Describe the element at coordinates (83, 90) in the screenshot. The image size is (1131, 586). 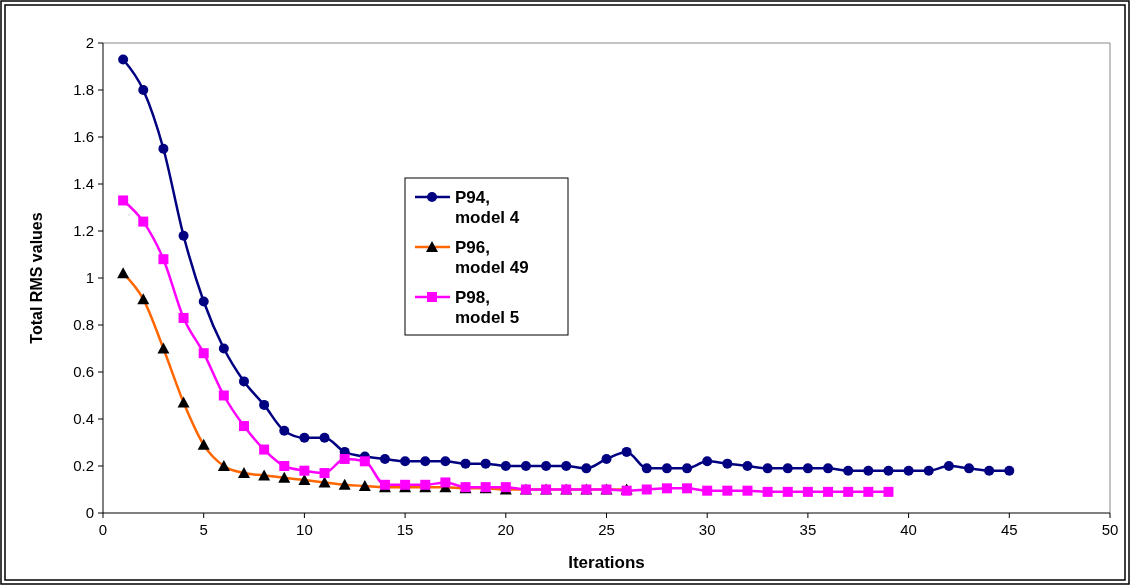
I see `y-tick-label: 1.8` at that location.